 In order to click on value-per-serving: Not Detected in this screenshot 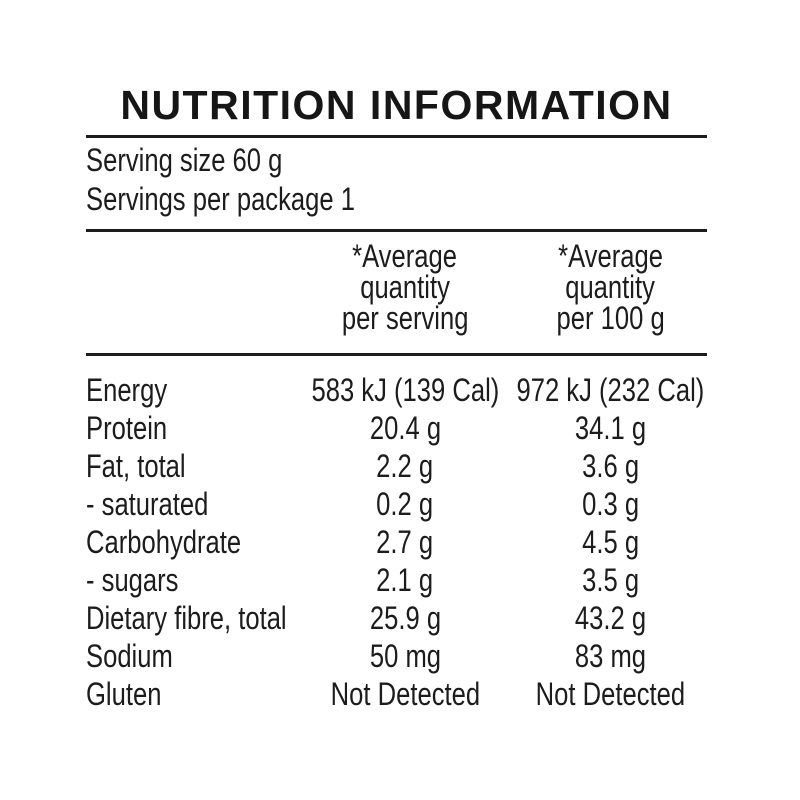, I will do `click(405, 694)`.